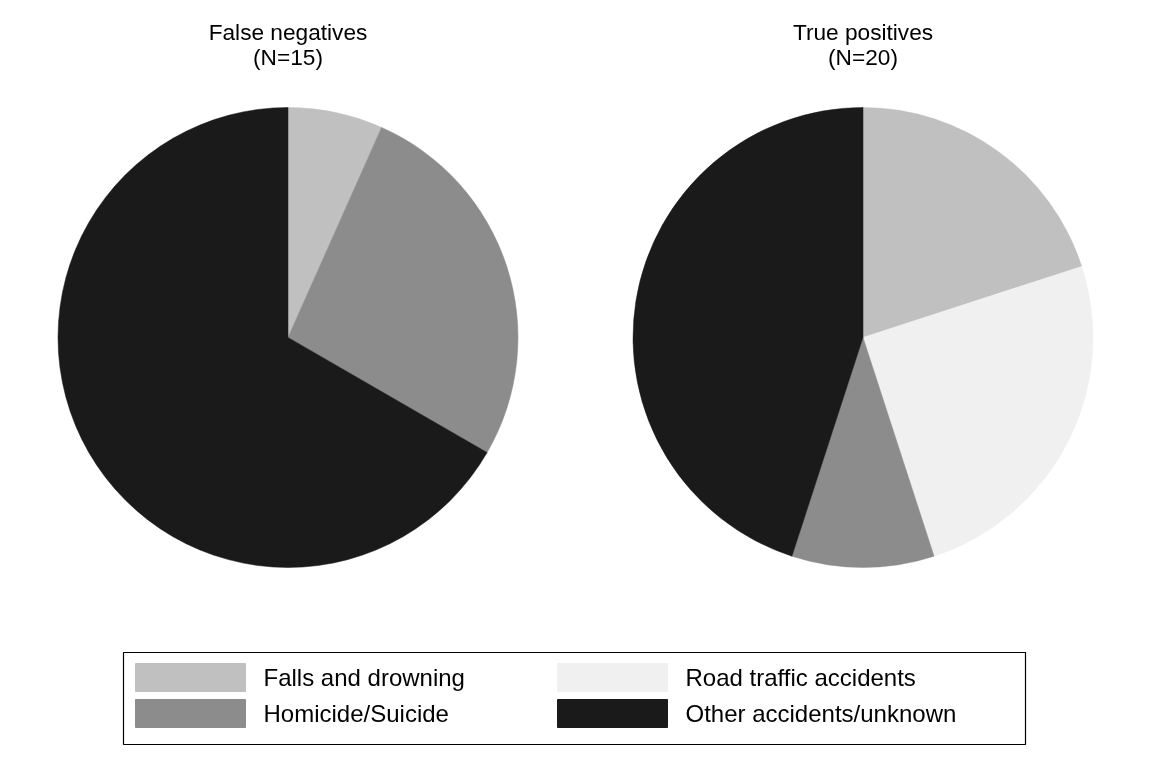  What do you see at coordinates (288, 31) in the screenshot?
I see `slice-label: False negatives` at bounding box center [288, 31].